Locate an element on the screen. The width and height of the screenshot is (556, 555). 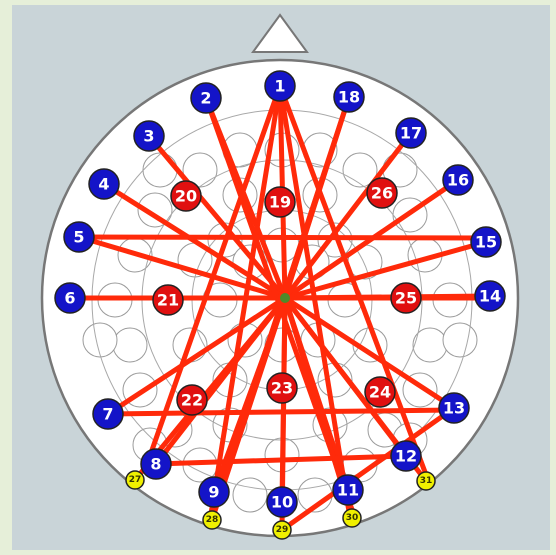
electrode-label: 21 is located at coordinates (168, 300).